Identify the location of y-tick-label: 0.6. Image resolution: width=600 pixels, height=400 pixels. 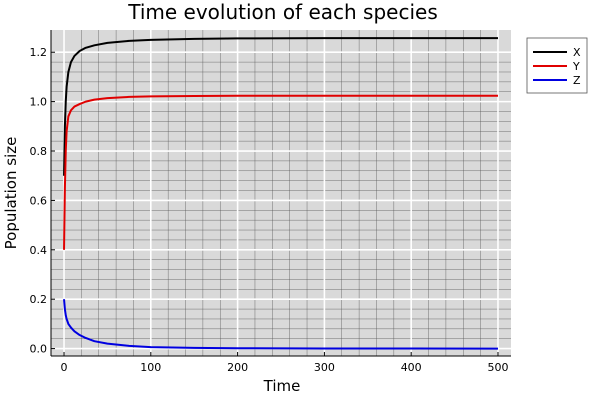
(39, 200).